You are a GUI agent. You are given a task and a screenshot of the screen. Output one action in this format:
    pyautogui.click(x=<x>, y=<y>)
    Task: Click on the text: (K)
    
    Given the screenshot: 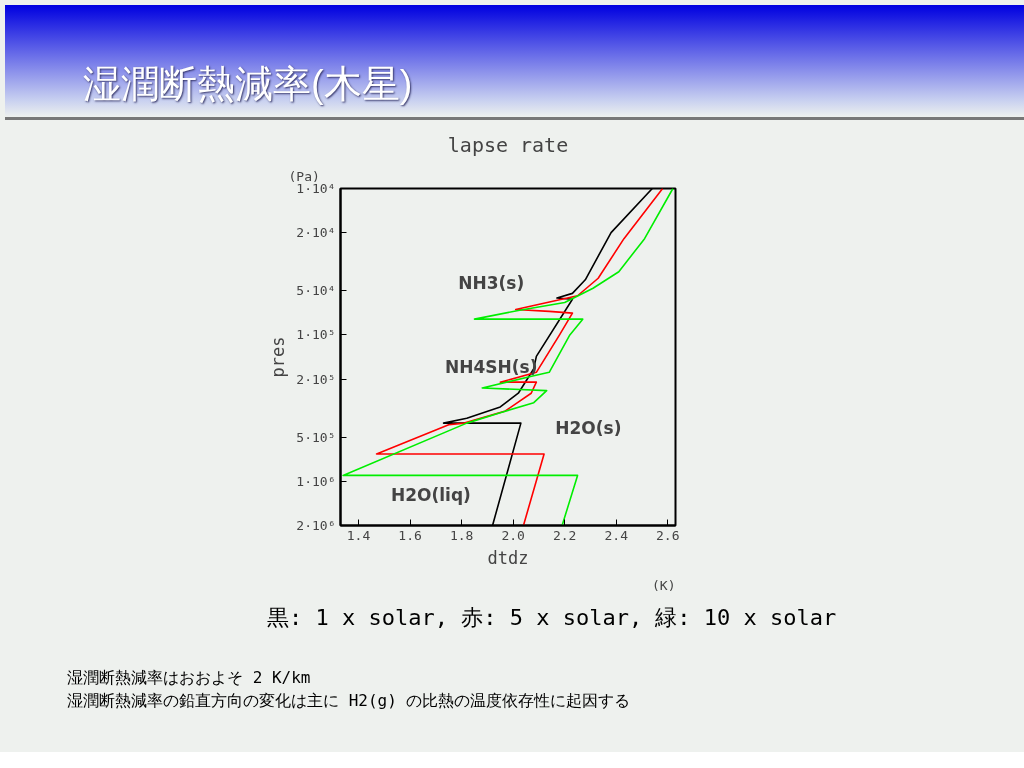 What is the action you would take?
    pyautogui.click(x=664, y=585)
    